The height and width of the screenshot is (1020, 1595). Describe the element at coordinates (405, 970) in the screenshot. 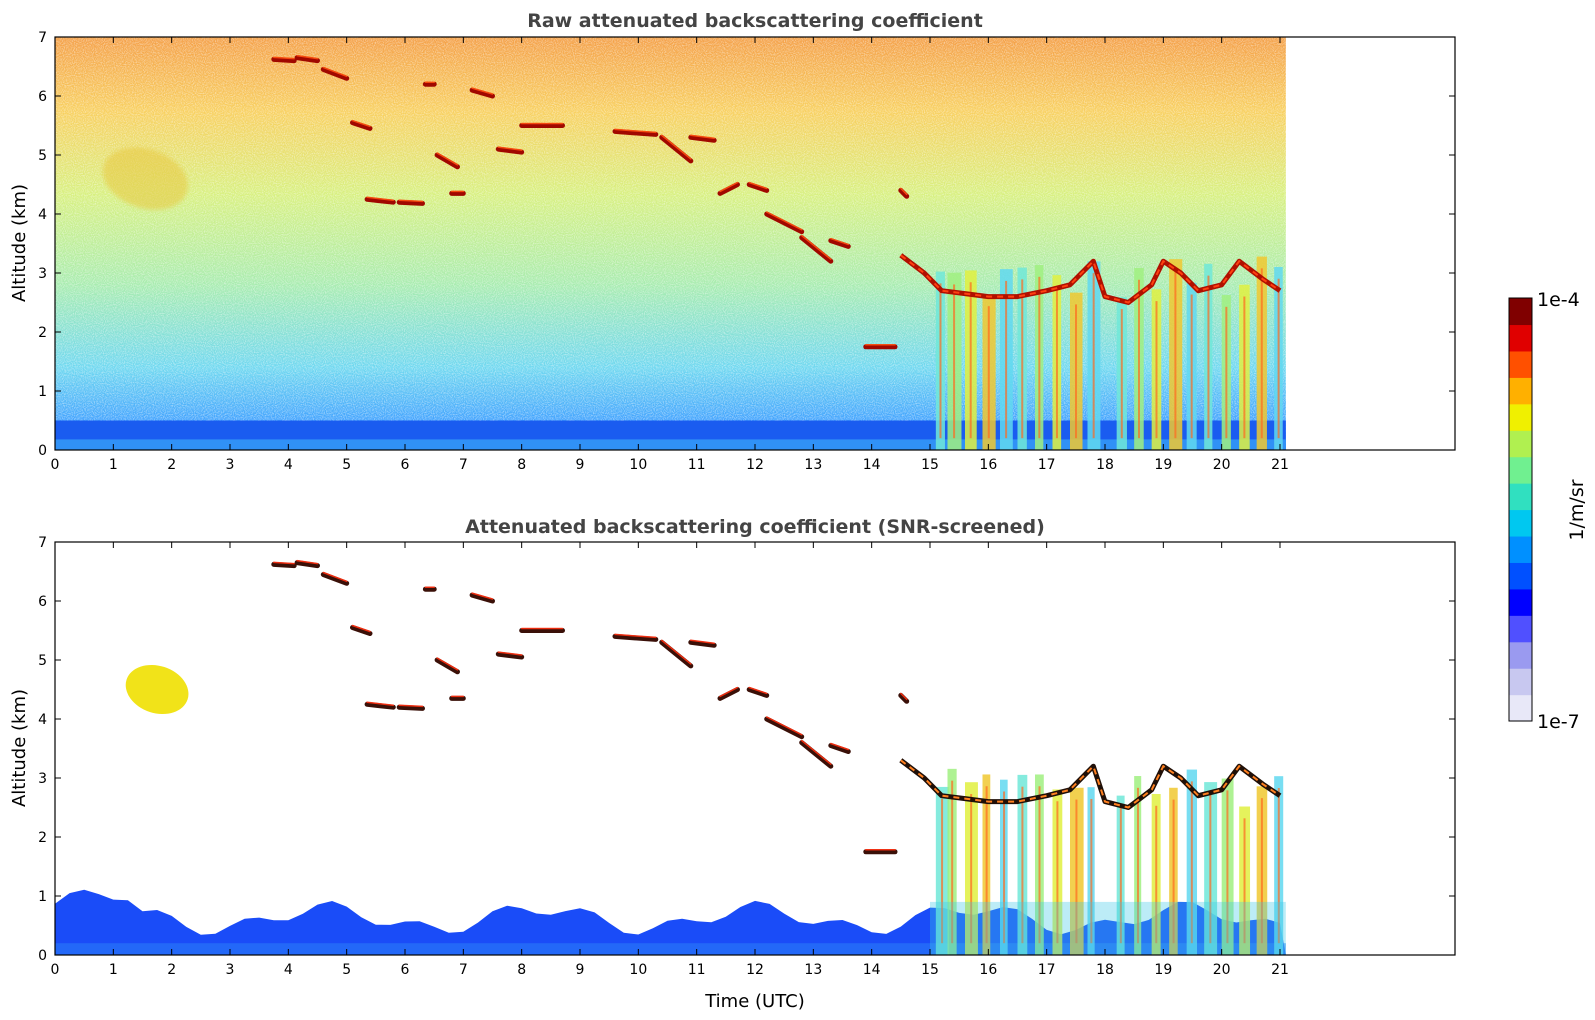

I see `x-tick-label: 6` at that location.